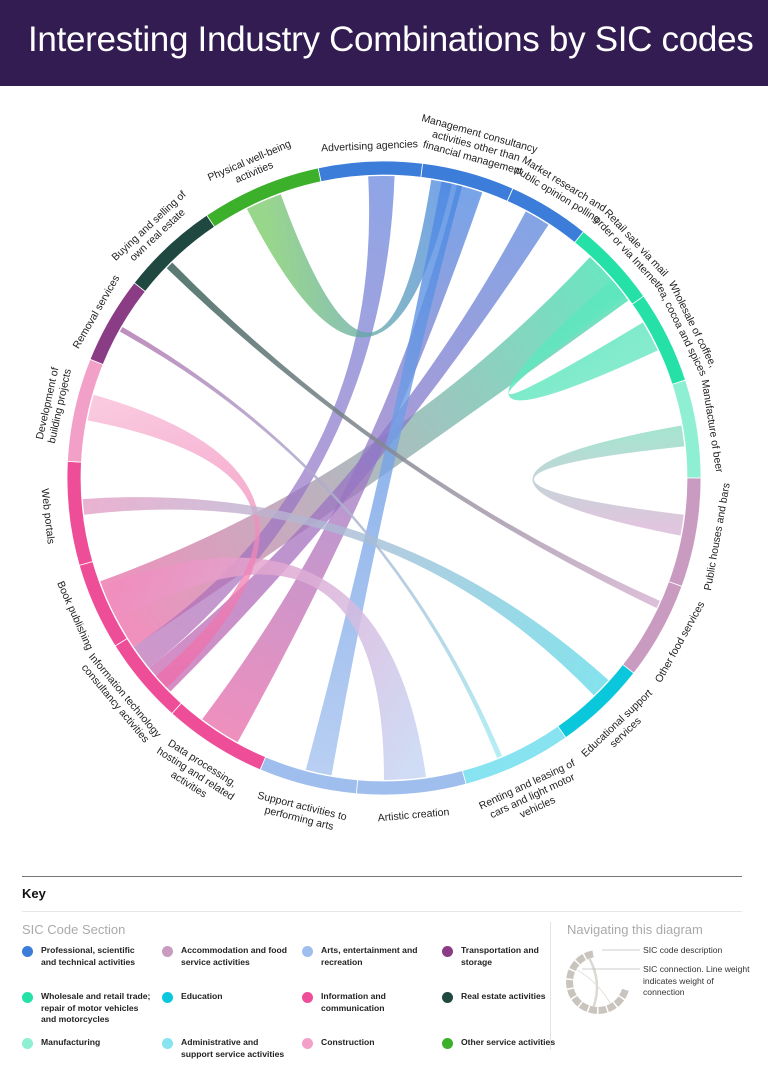 The width and height of the screenshot is (768, 1087). I want to click on nav-desc-segment: SIC code description, so click(683, 950).